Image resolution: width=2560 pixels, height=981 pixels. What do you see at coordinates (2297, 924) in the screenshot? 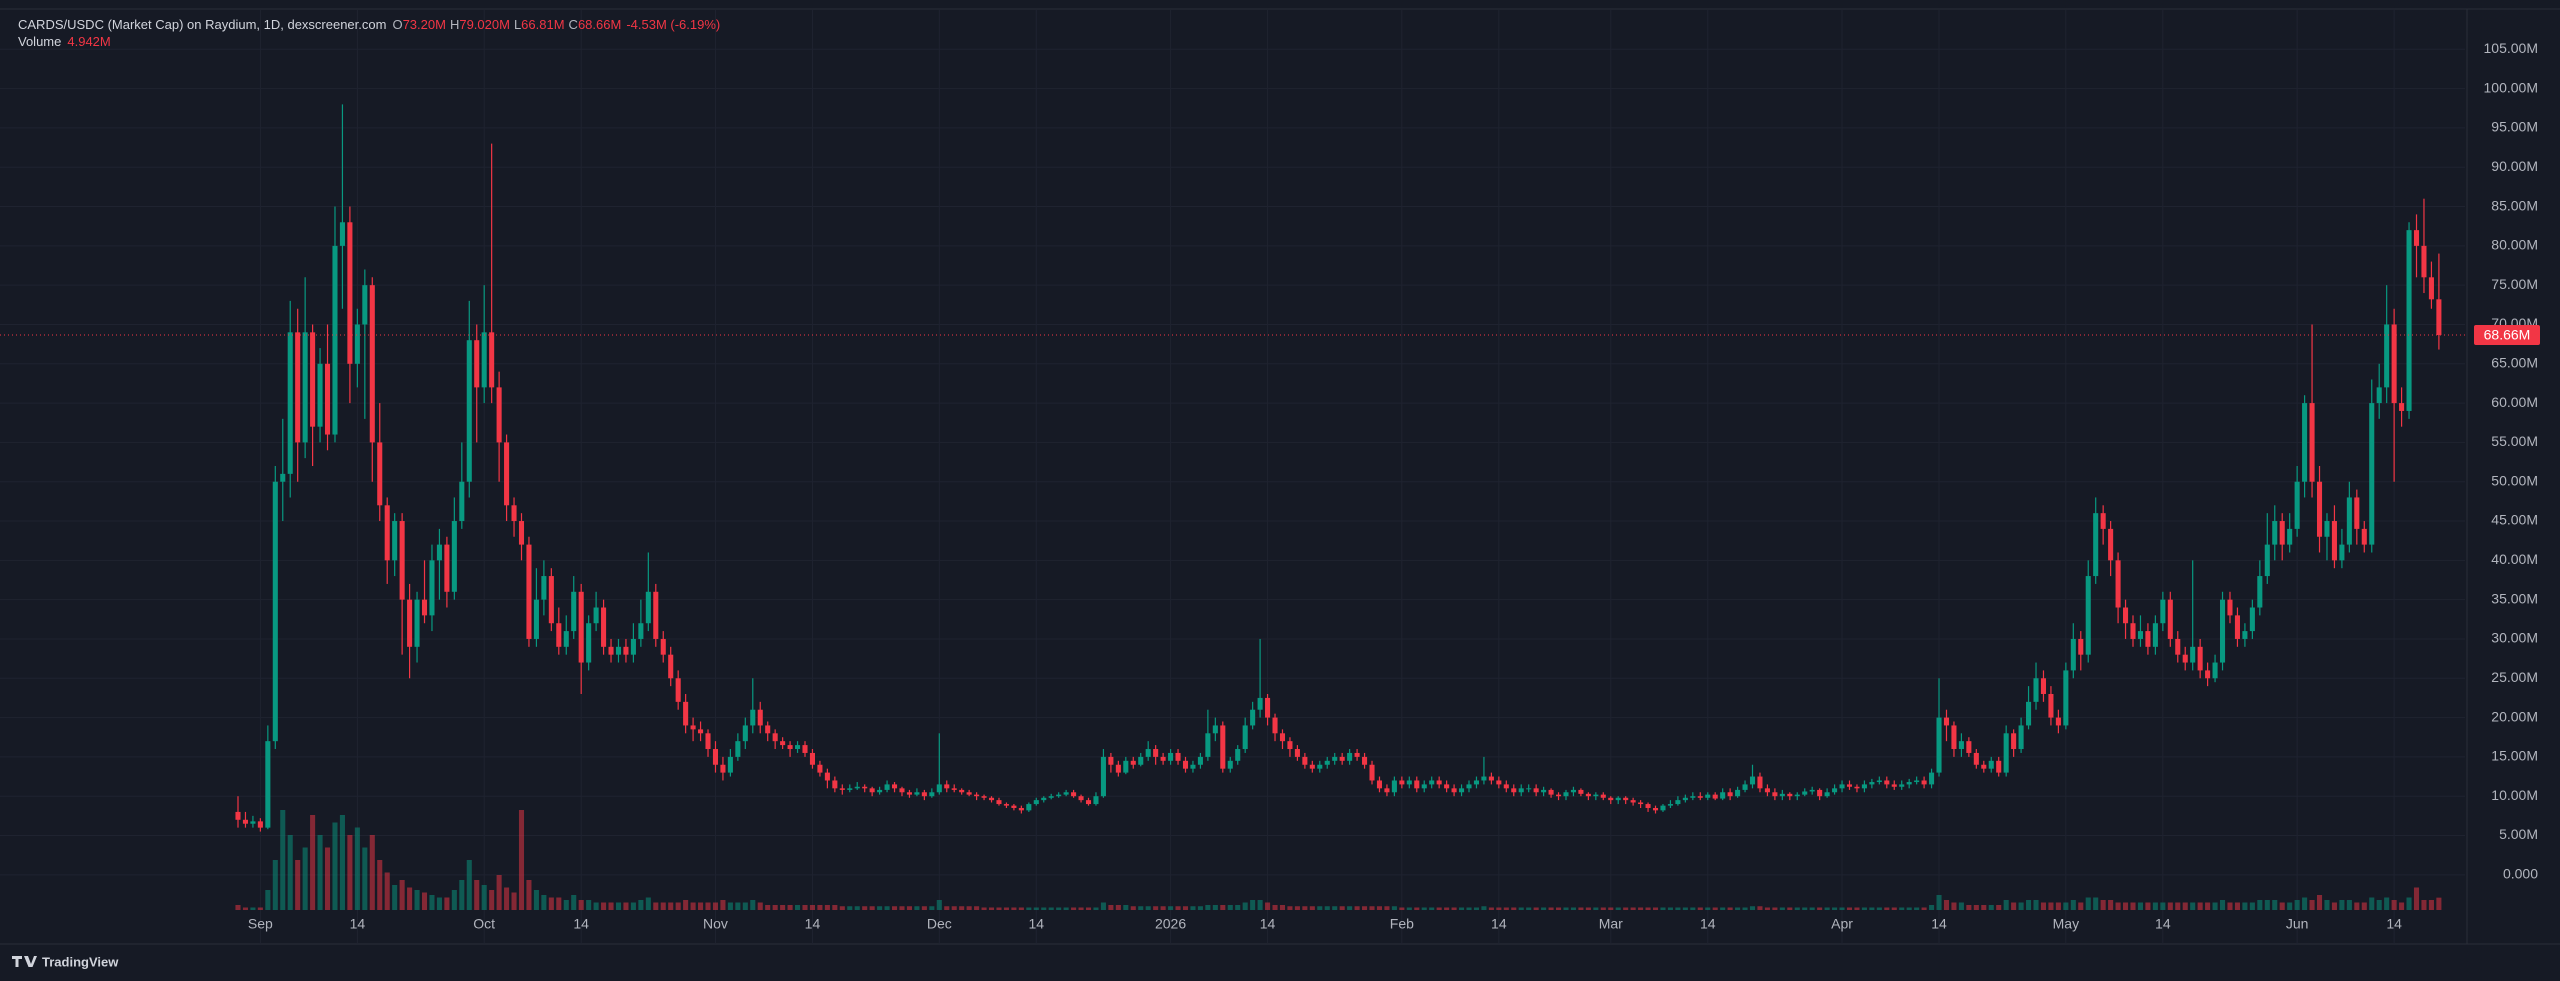
I see `x-tick-label: Jun` at bounding box center [2297, 924].